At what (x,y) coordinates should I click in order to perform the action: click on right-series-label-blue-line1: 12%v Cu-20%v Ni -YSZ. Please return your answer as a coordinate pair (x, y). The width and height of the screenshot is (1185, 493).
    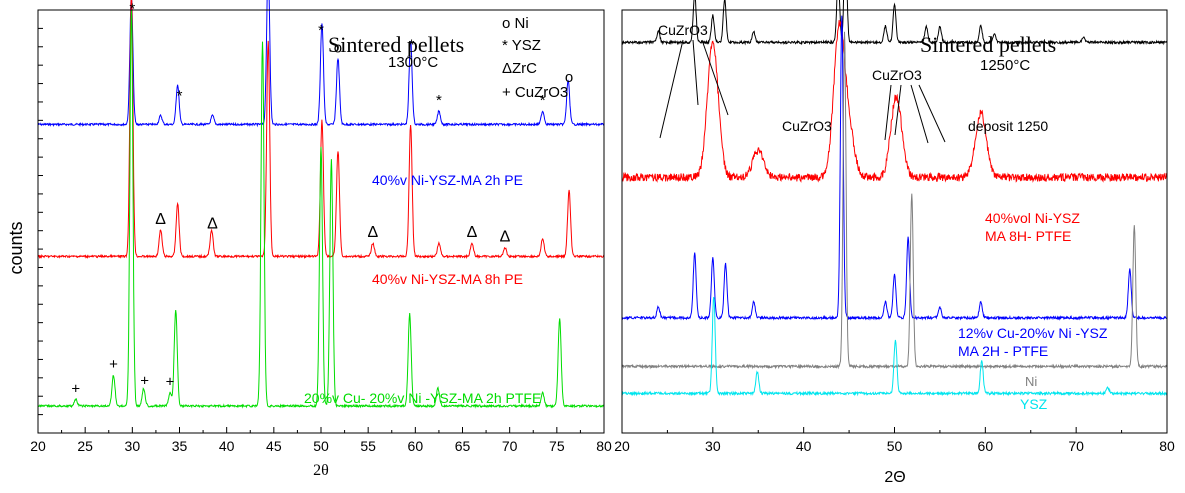
    Looking at the image, I should click on (1033, 333).